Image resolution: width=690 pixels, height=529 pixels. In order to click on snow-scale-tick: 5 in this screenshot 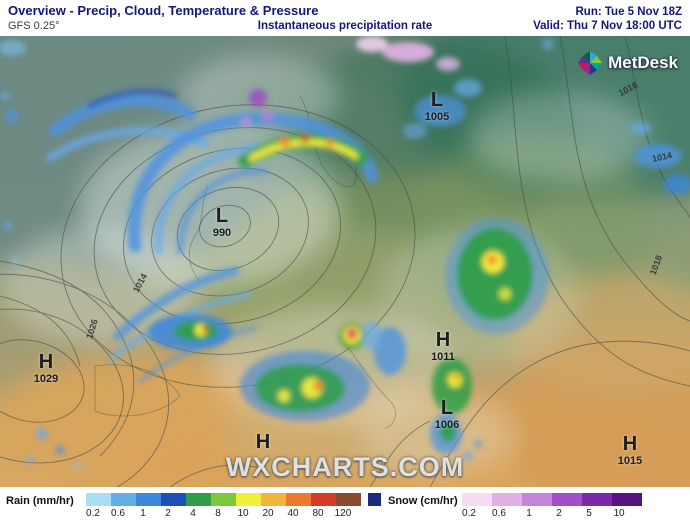, I will do `click(589, 513)`.